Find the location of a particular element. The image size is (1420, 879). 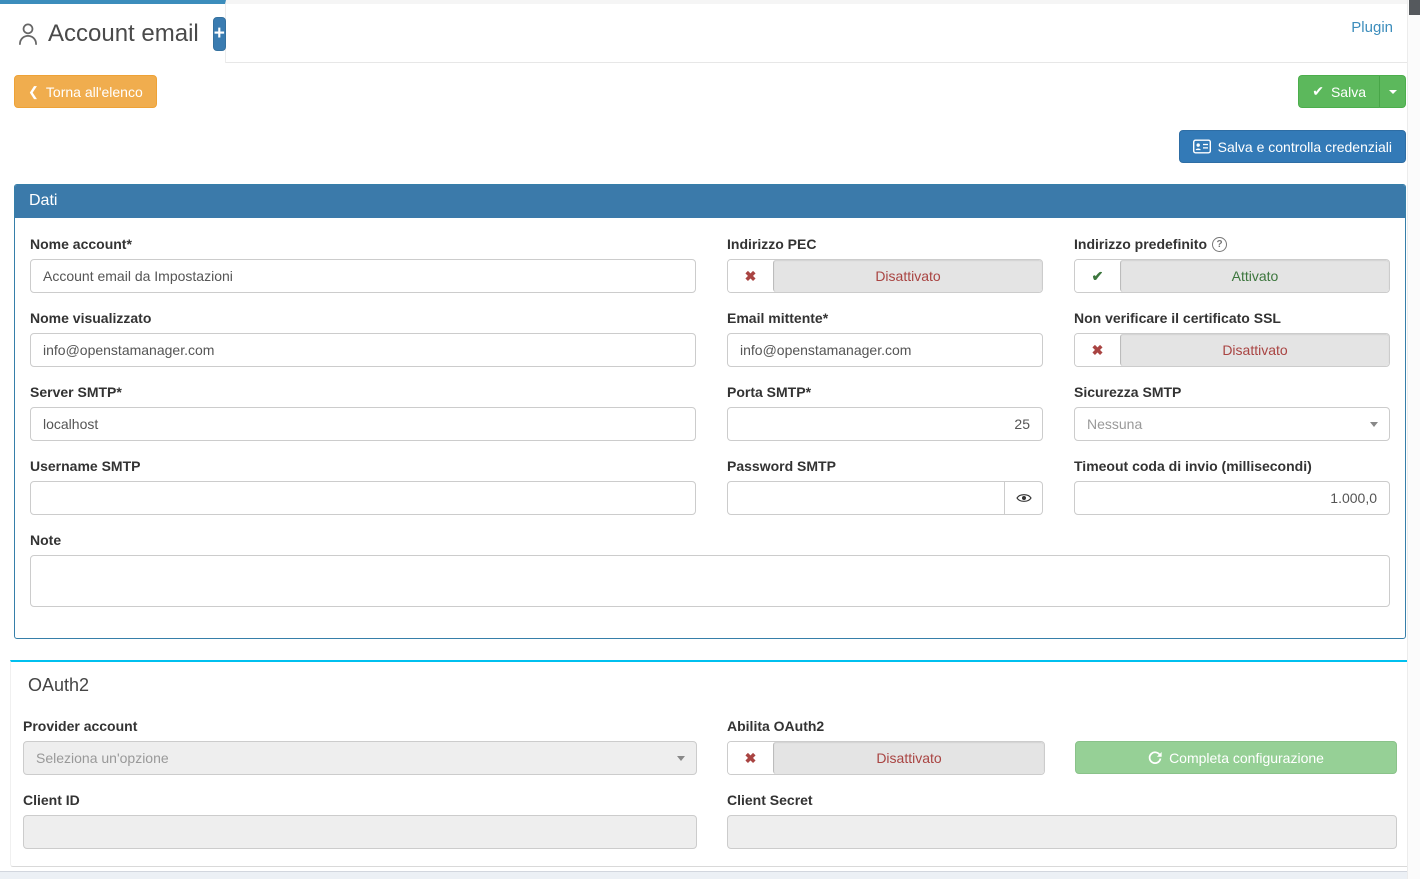

field-client-secret: Client Secret is located at coordinates (1062, 820).